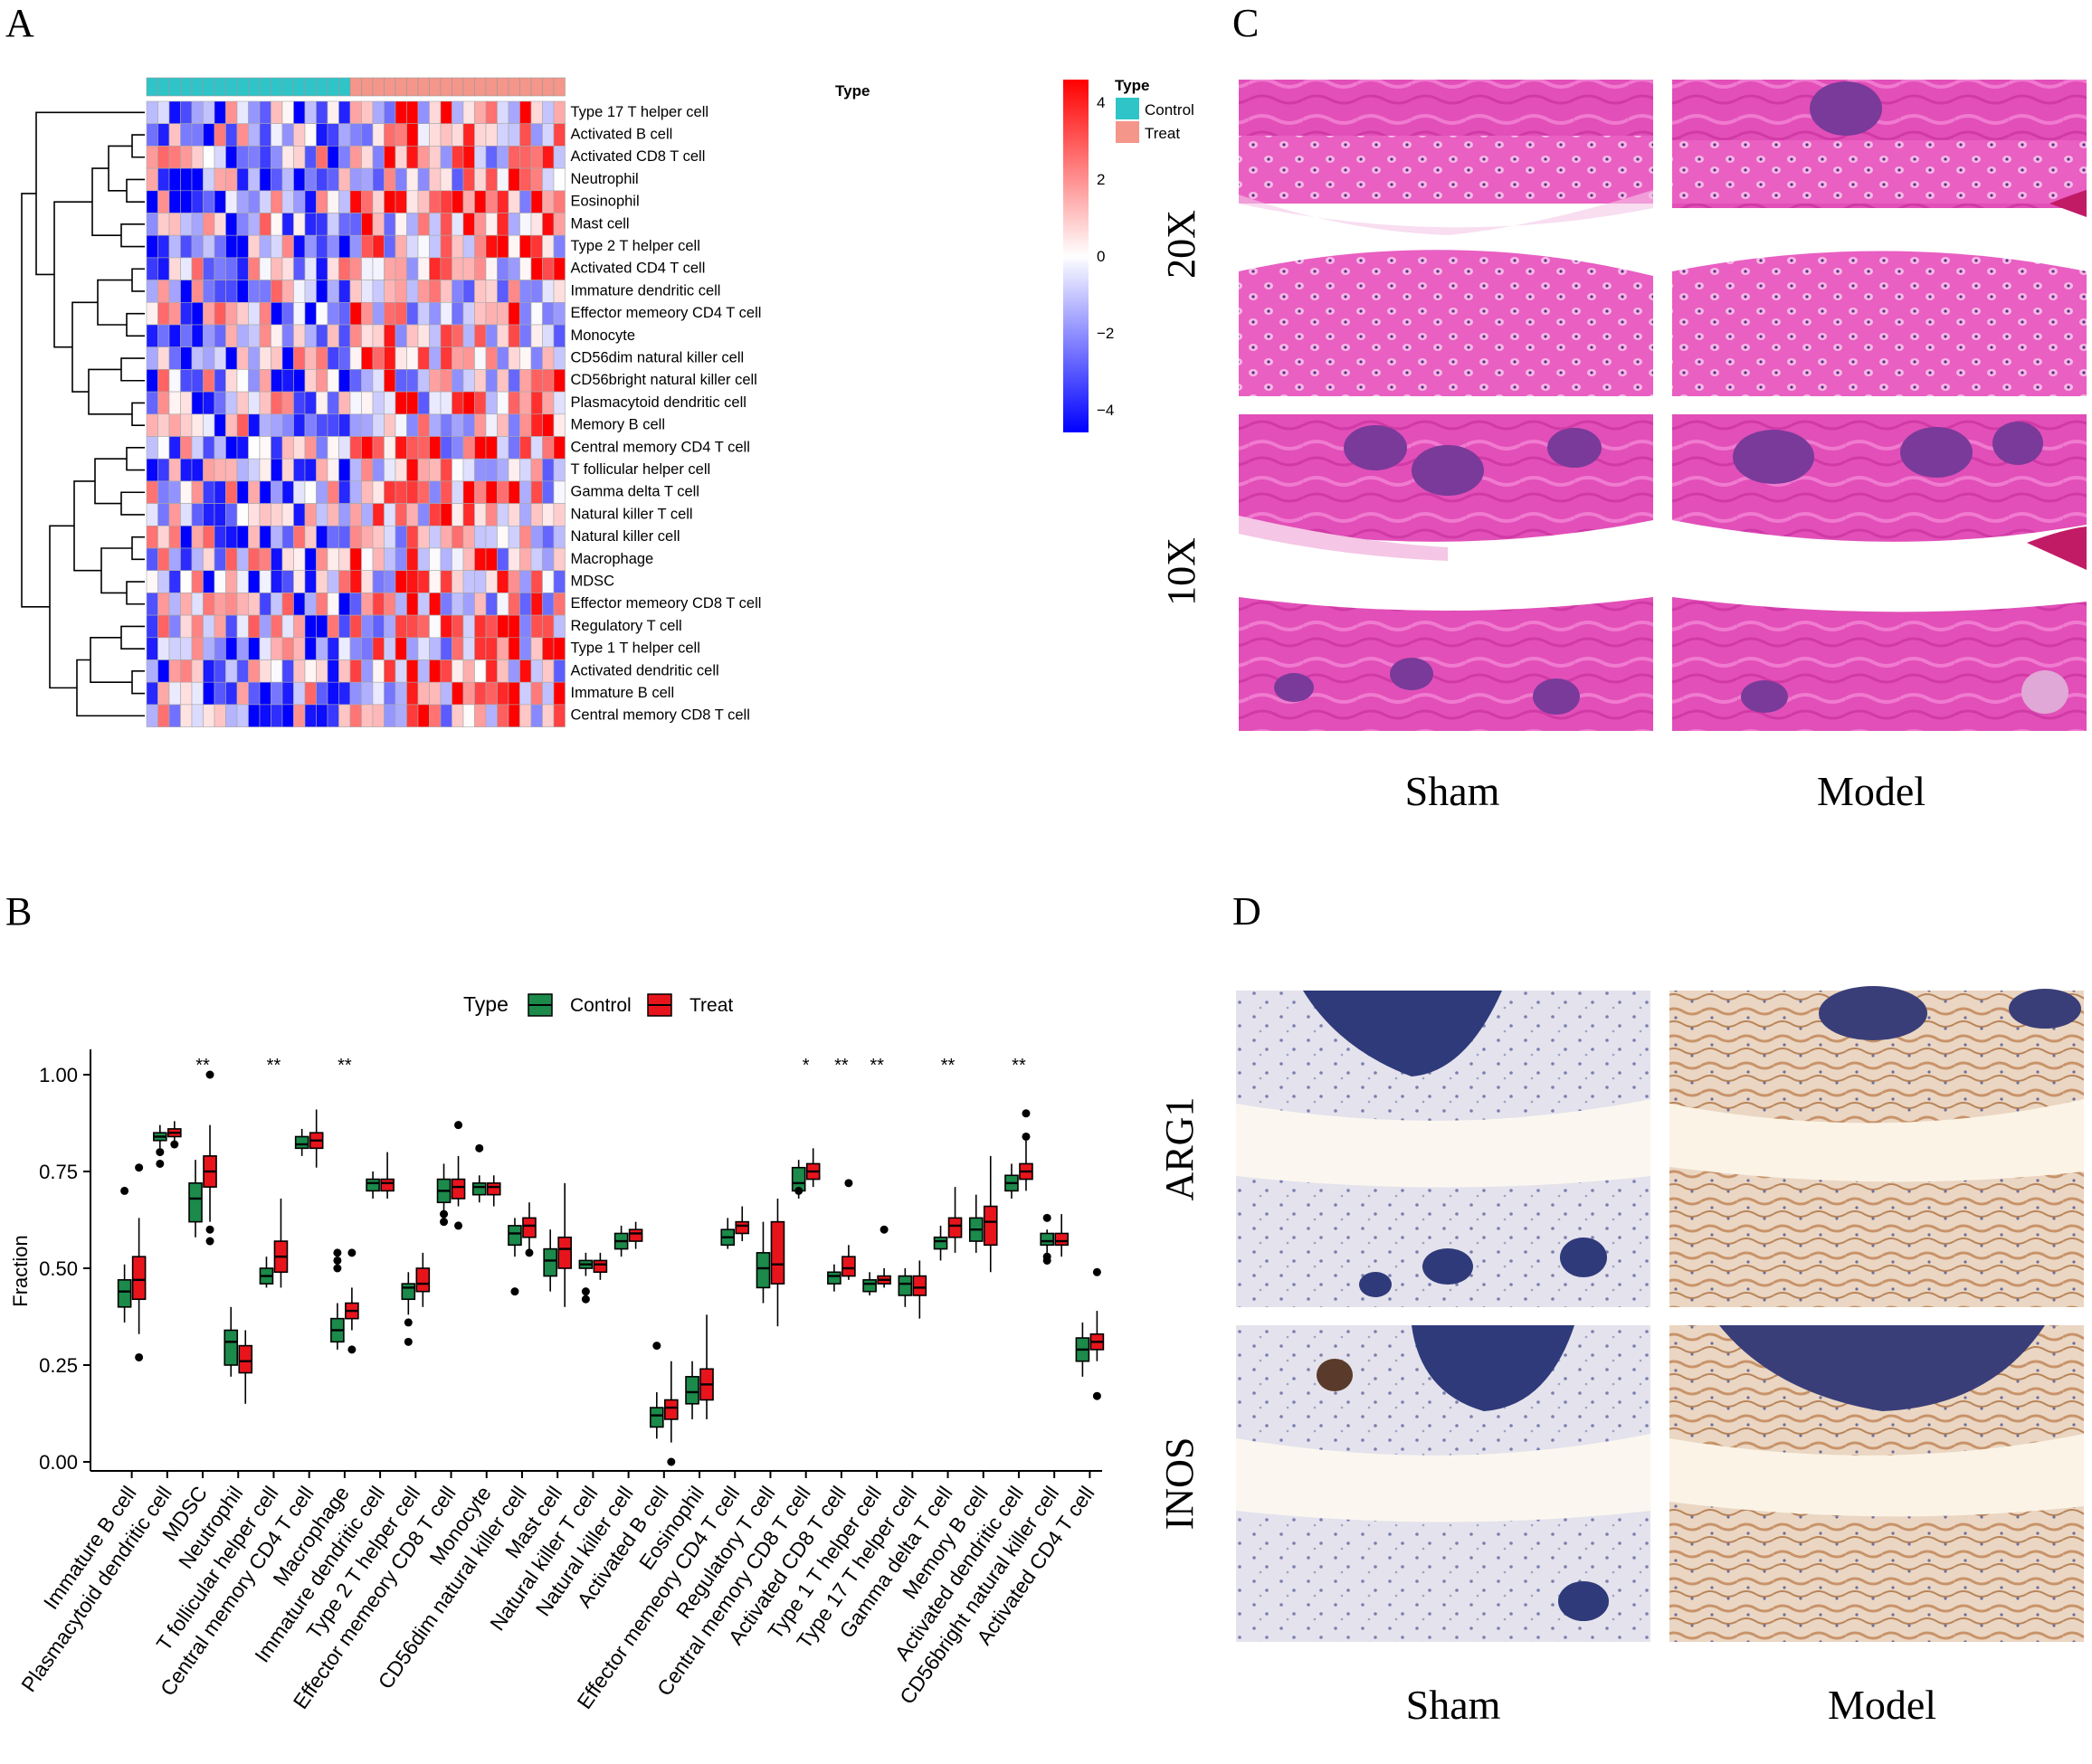  I want to click on legend-label: Control, so click(601, 1005).